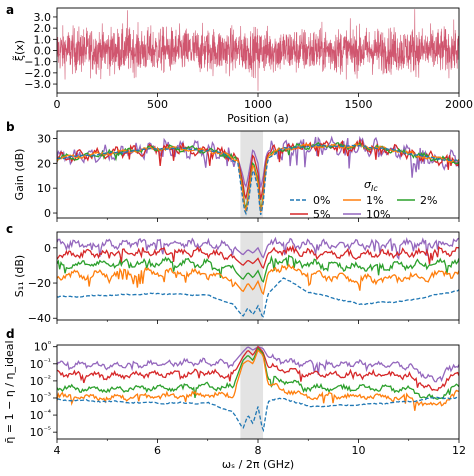 The image size is (474, 476). What do you see at coordinates (9, 391) in the screenshot?
I see `y-axis-label: η̄ = 1 − η / η_ideal` at bounding box center [9, 391].